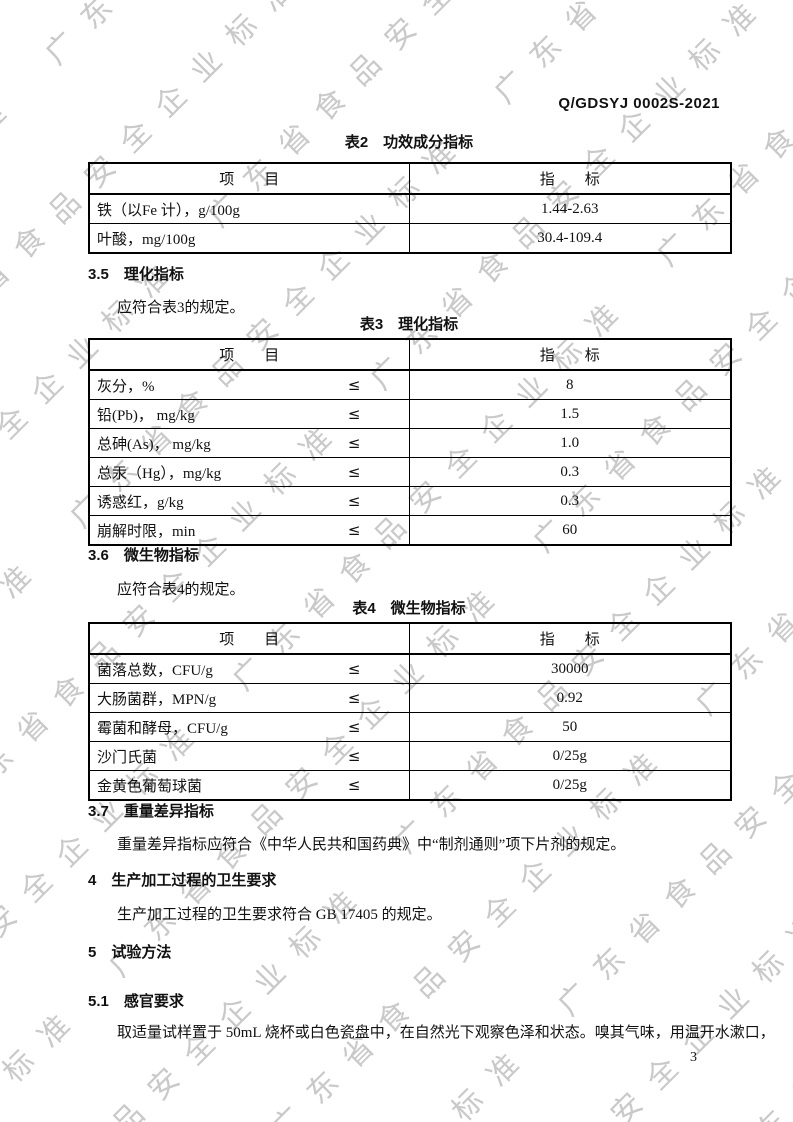  What do you see at coordinates (639, 103) in the screenshot?
I see `standard-number: Q/GDSYJ 0002S-2021` at bounding box center [639, 103].